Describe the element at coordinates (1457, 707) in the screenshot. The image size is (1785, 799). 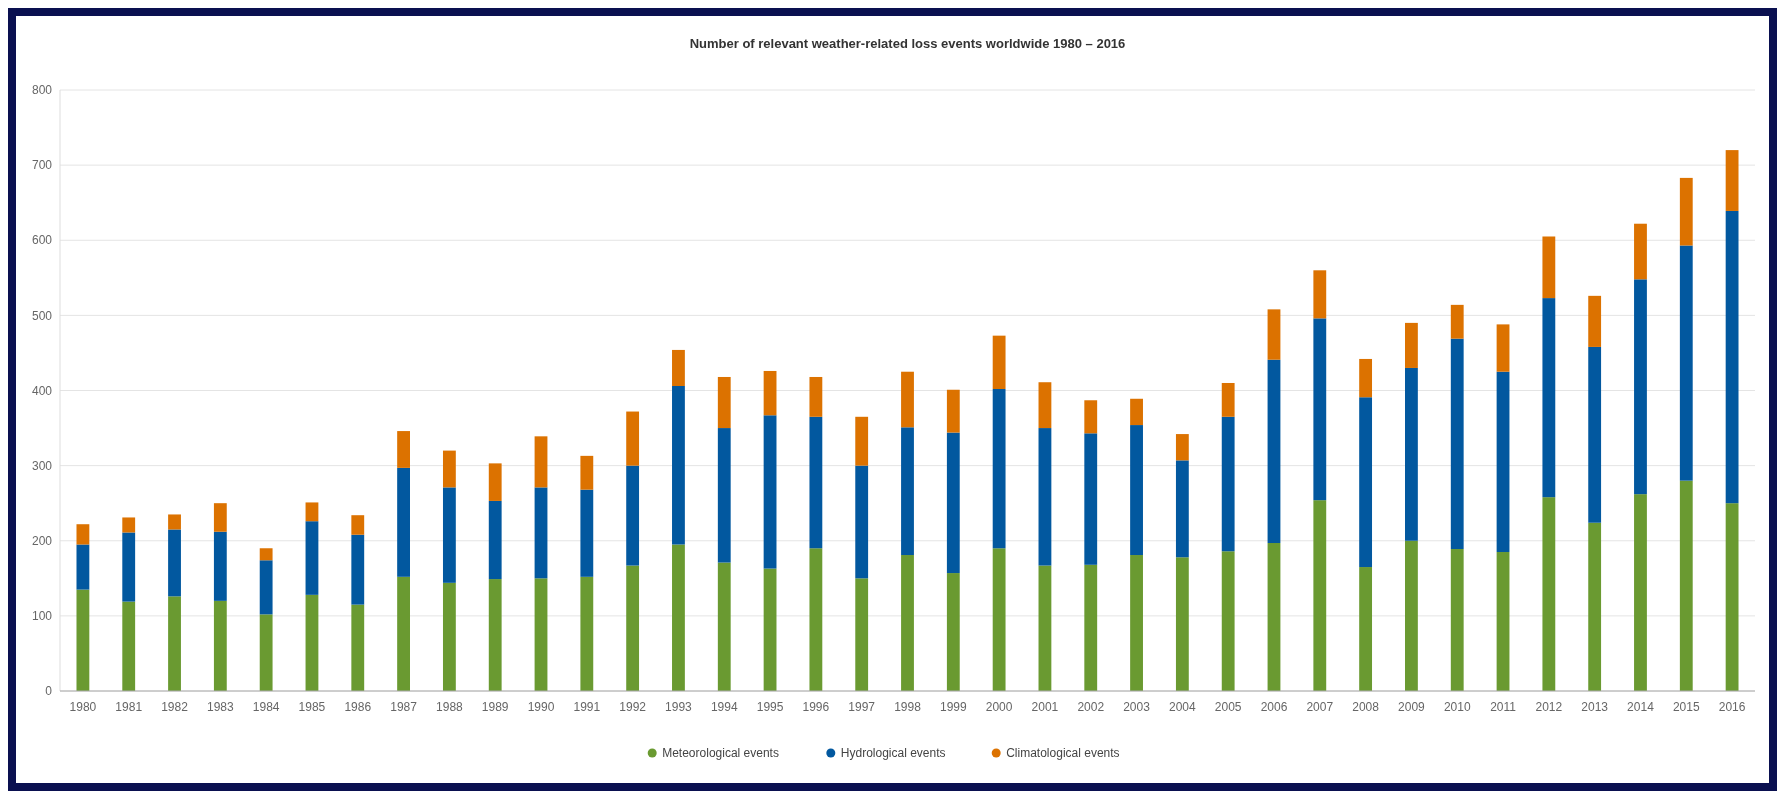
I see `x-tick-label: 2010` at that location.